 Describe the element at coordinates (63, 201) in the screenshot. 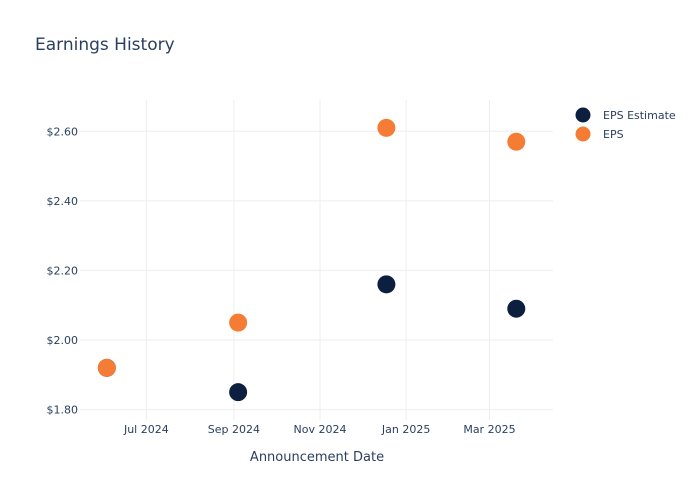

I see `y-tick-label: $2.40` at that location.